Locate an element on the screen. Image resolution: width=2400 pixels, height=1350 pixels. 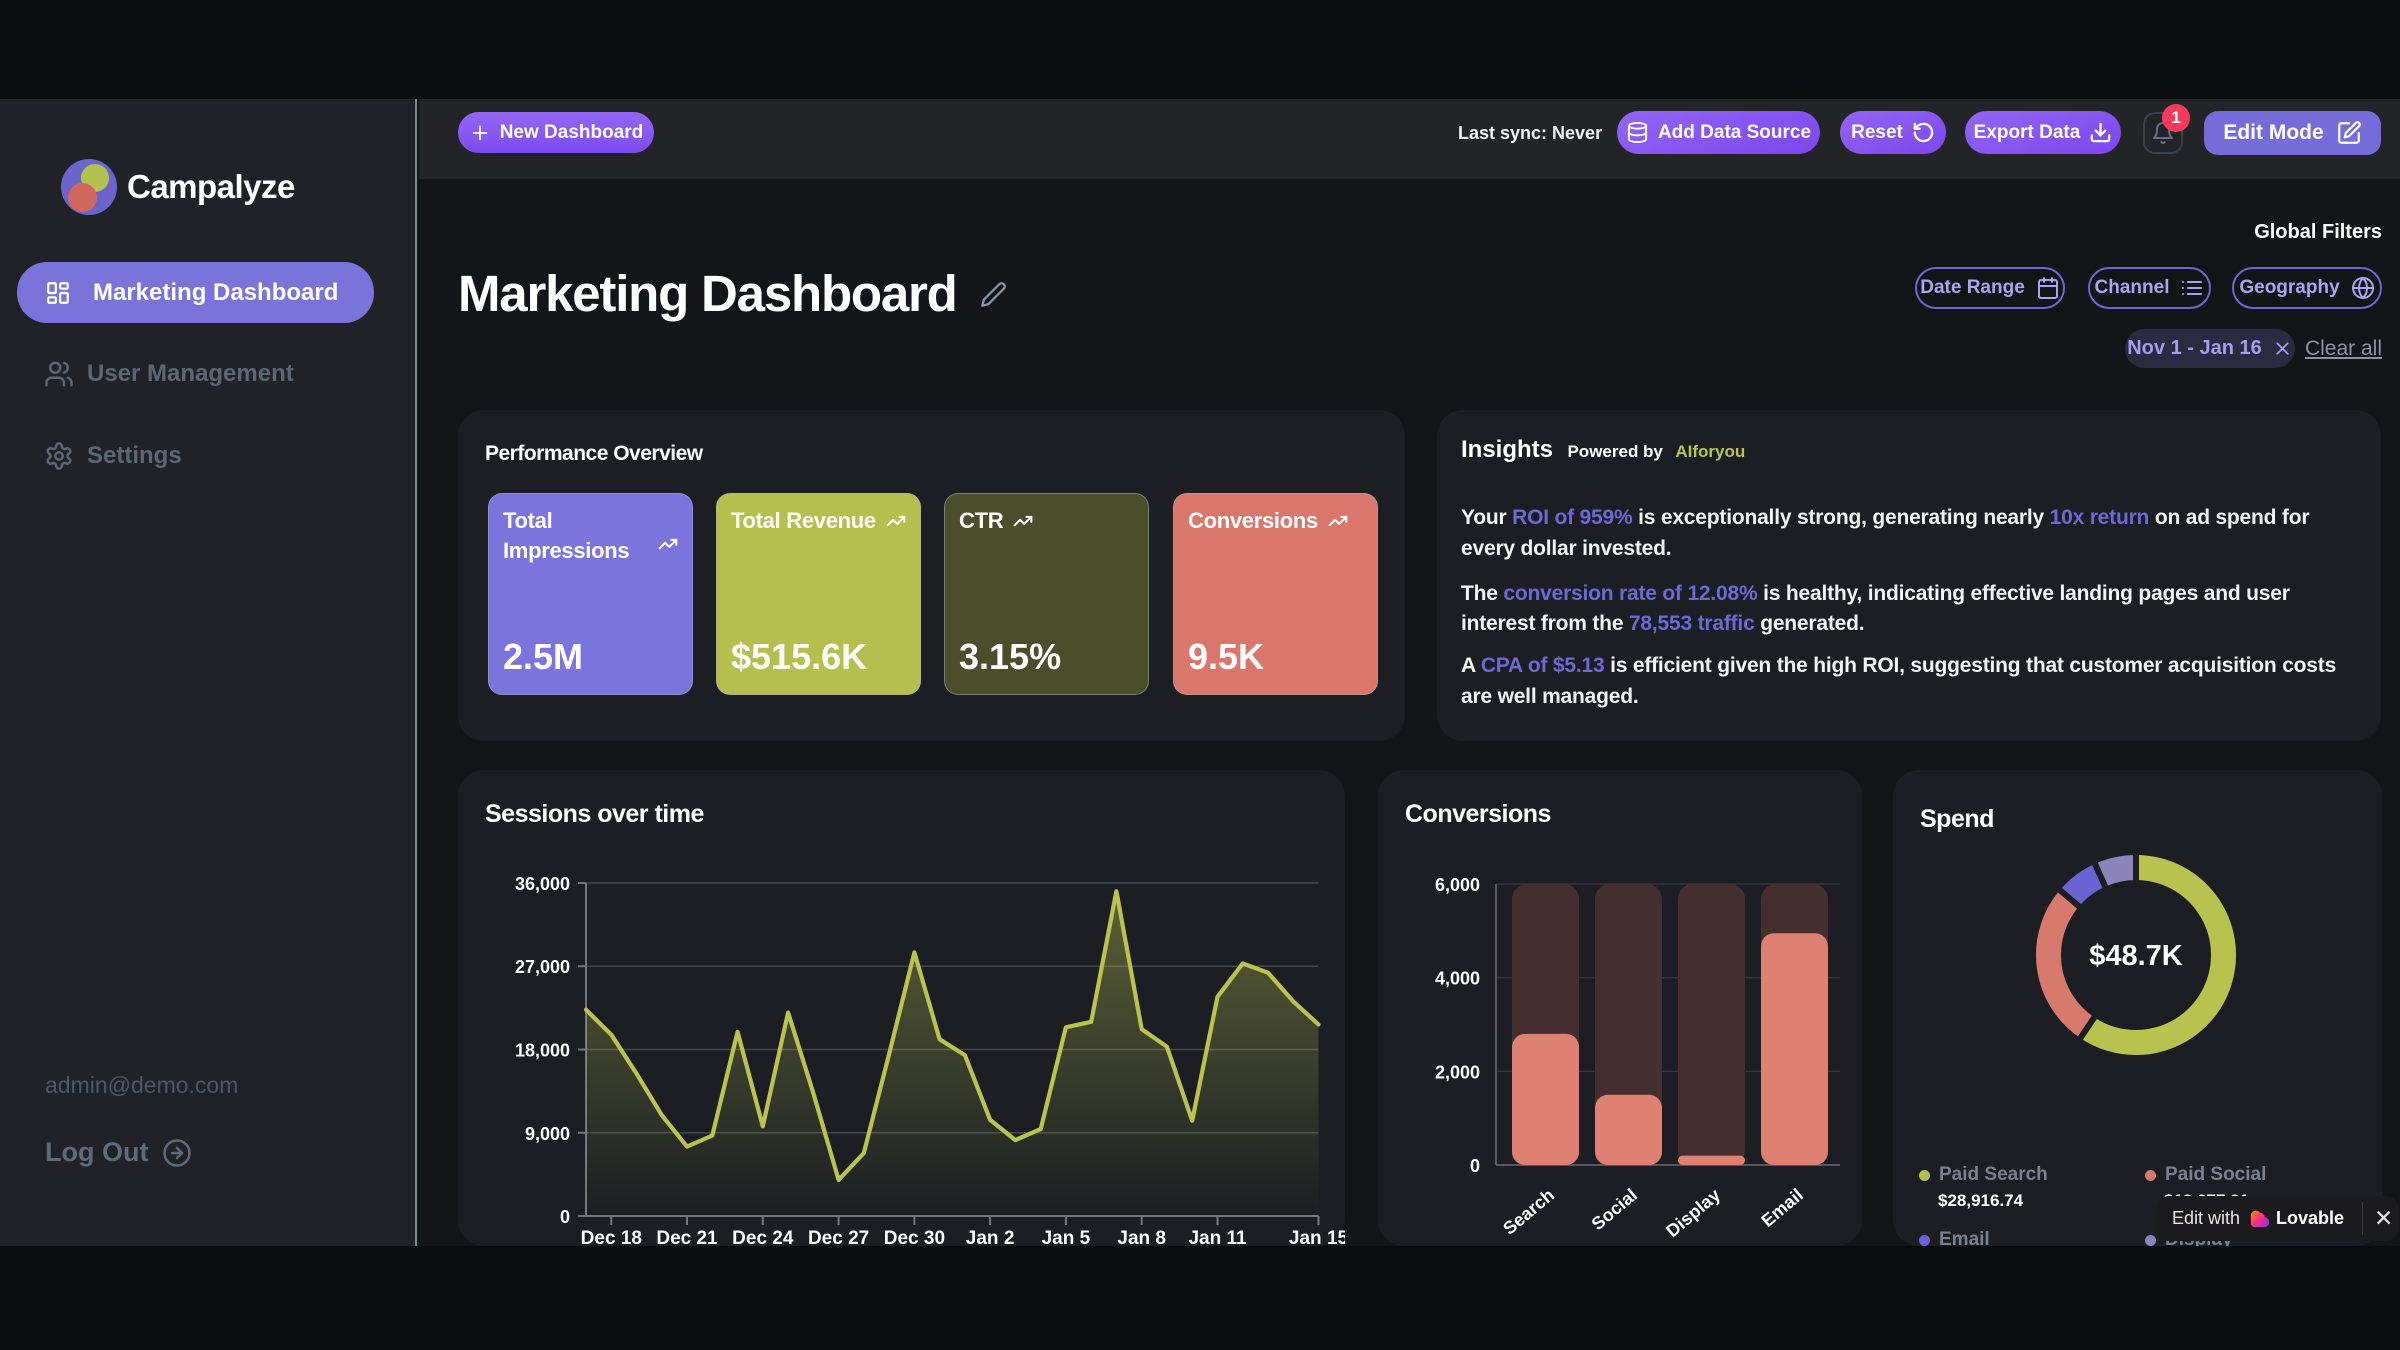
svg-text: Dec 24 is located at coordinates (763, 1237).